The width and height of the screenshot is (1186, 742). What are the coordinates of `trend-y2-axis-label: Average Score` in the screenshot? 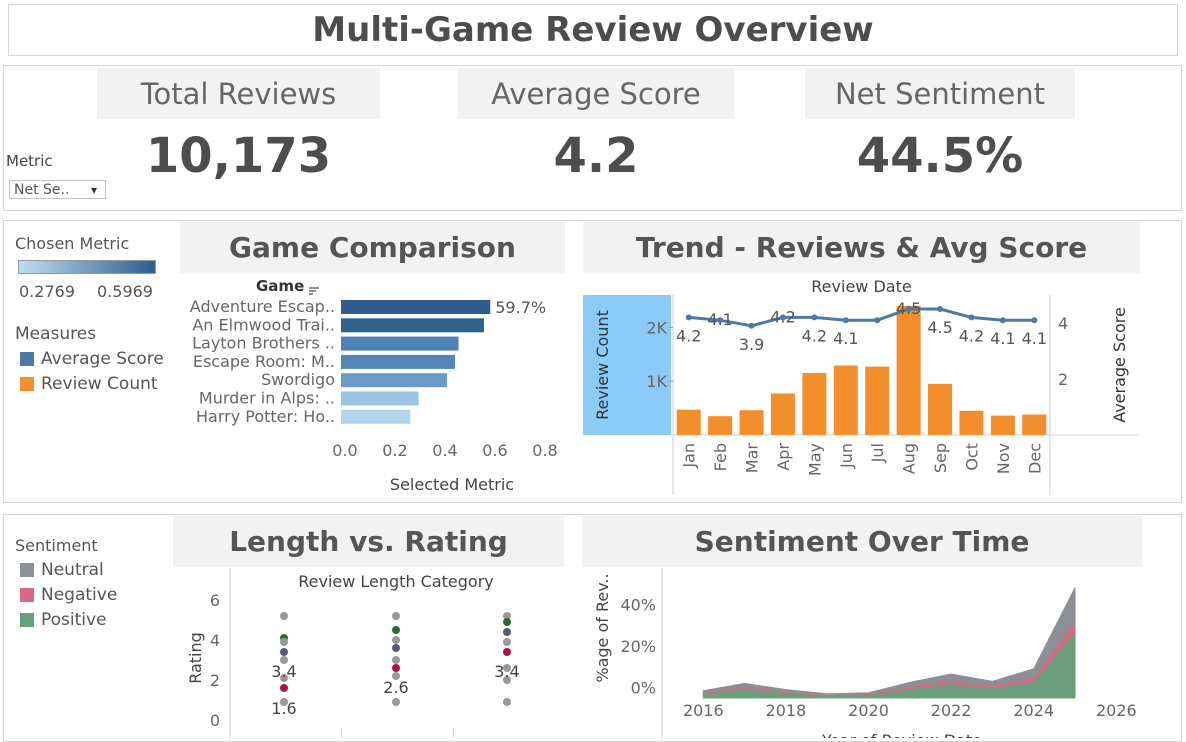 It's located at (1119, 365).